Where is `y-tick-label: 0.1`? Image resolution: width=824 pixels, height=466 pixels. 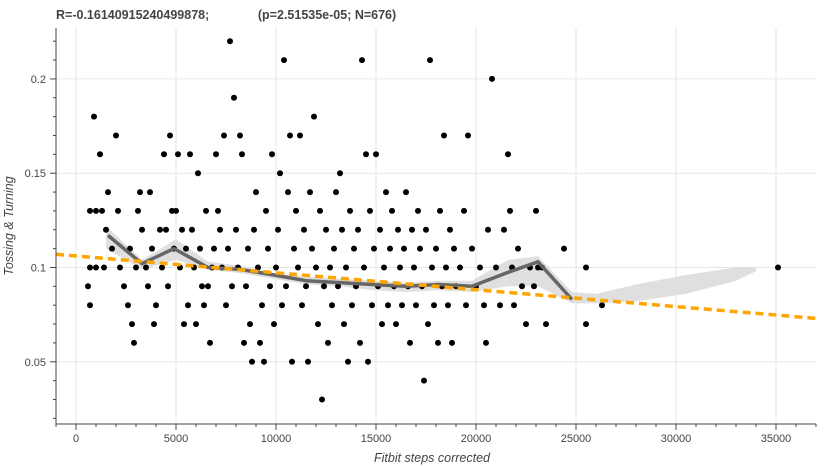 y-tick-label: 0.1 is located at coordinates (38, 268).